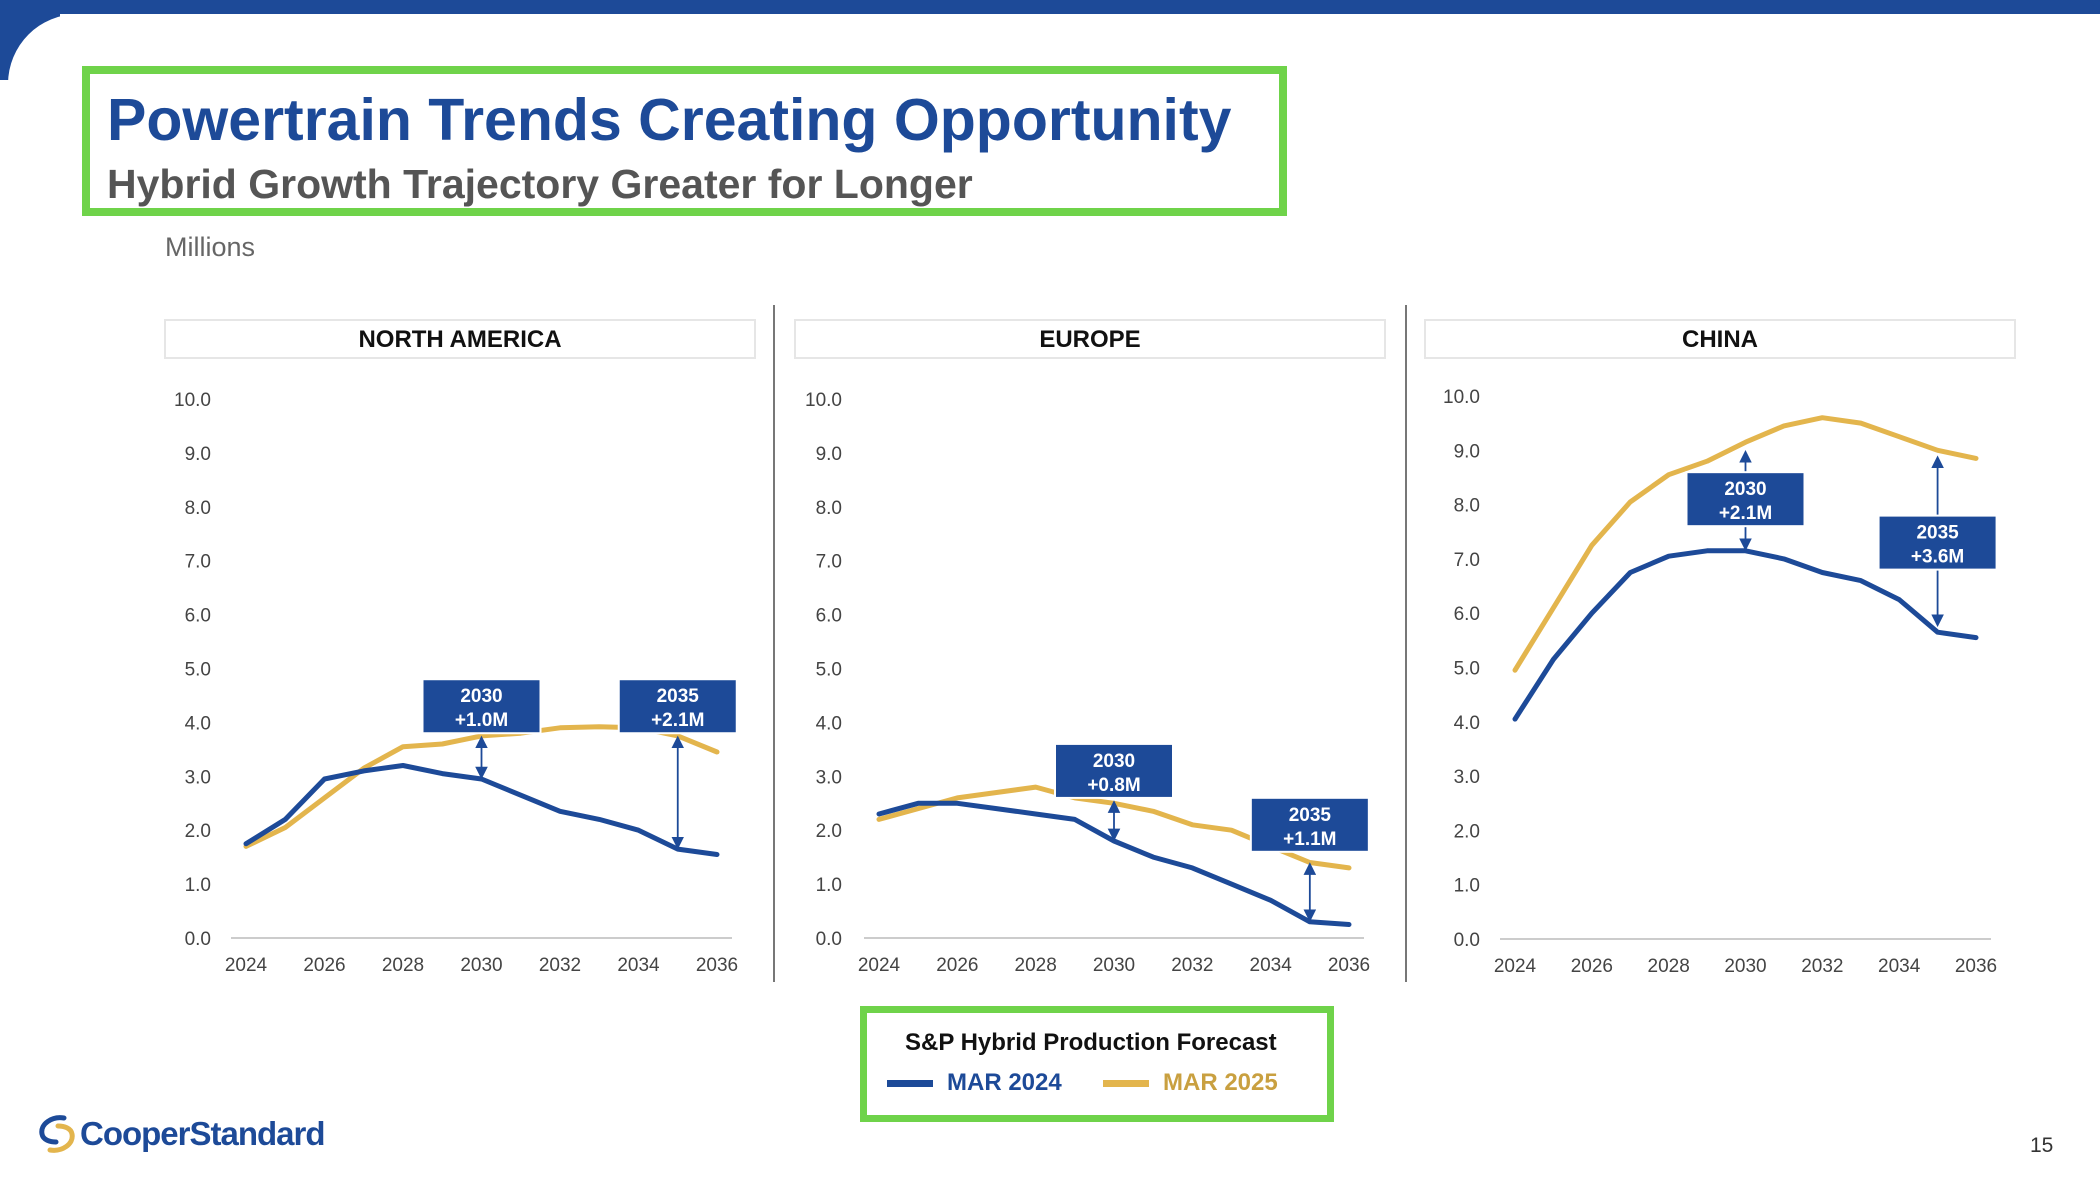 The height and width of the screenshot is (1180, 2100). I want to click on legend-item-mar-2025: MAR 2025, so click(1190, 1083).